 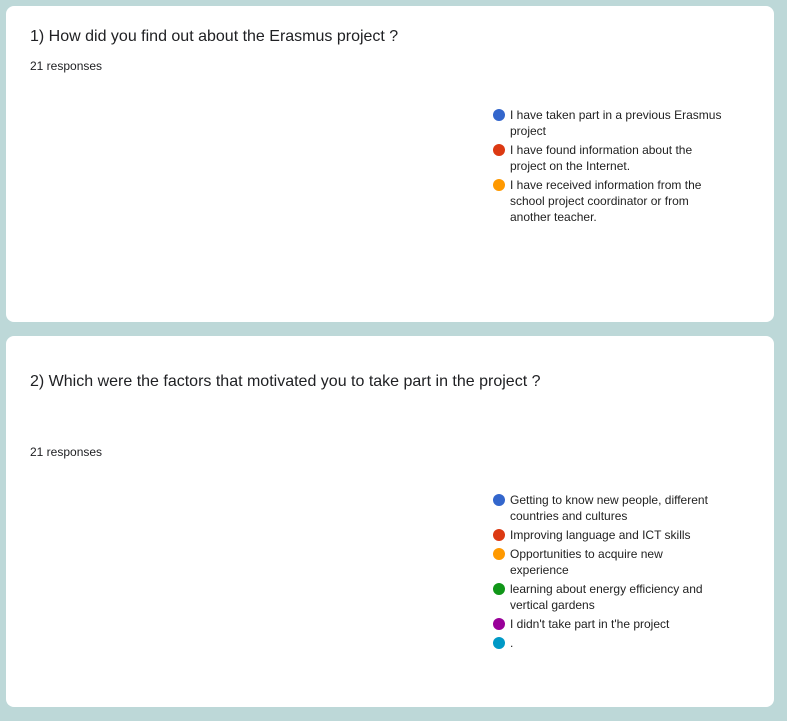 What do you see at coordinates (512, 643) in the screenshot?
I see `legend-label: .` at bounding box center [512, 643].